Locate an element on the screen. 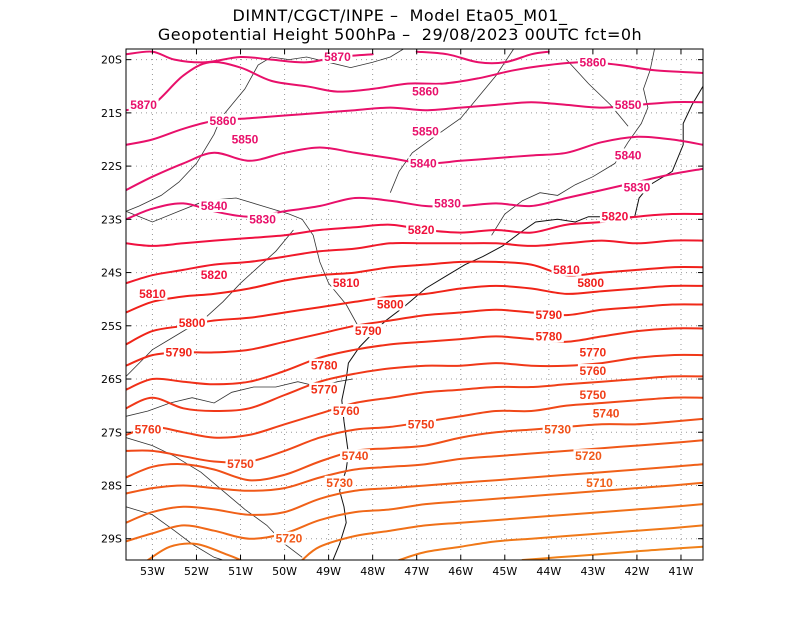  y-tick-label: 29S is located at coordinates (111, 539).